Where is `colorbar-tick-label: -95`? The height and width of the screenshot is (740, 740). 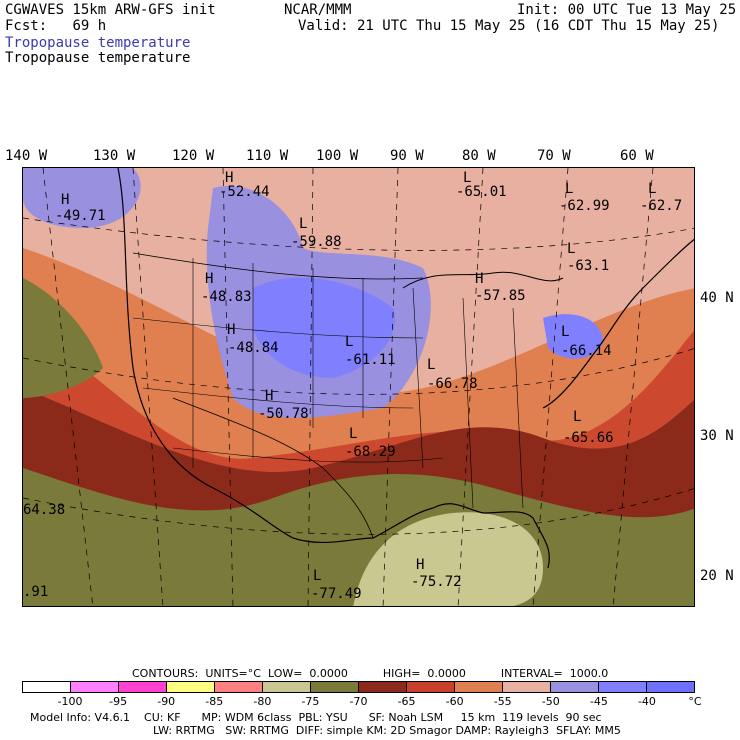 colorbar-tick-label: -95 is located at coordinates (118, 701).